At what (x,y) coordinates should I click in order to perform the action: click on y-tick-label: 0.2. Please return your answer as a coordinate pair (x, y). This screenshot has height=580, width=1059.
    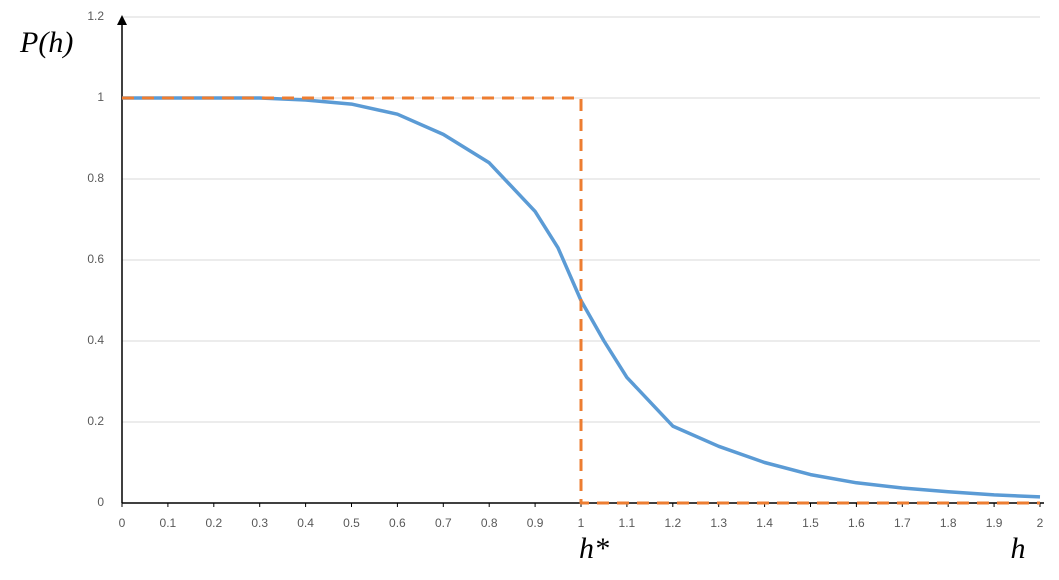
    Looking at the image, I should click on (95, 421).